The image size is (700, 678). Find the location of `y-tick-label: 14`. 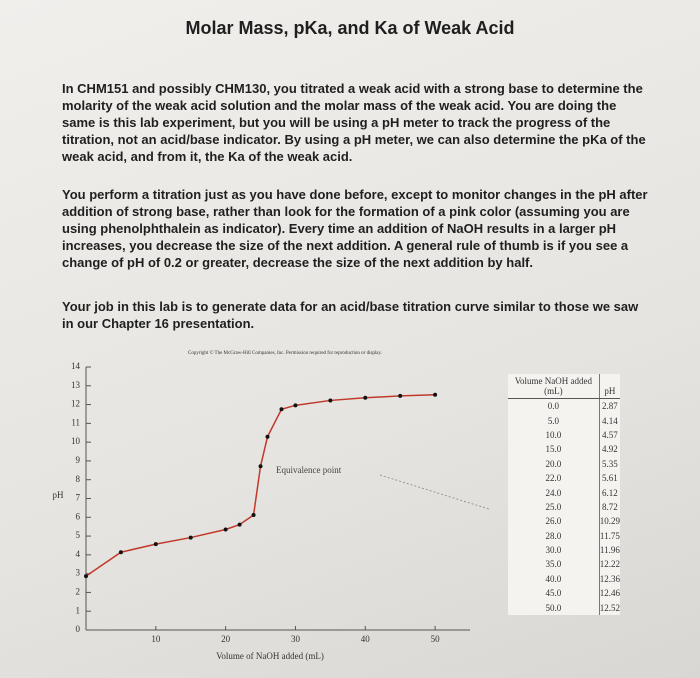

y-tick-label: 14 is located at coordinates (76, 366).